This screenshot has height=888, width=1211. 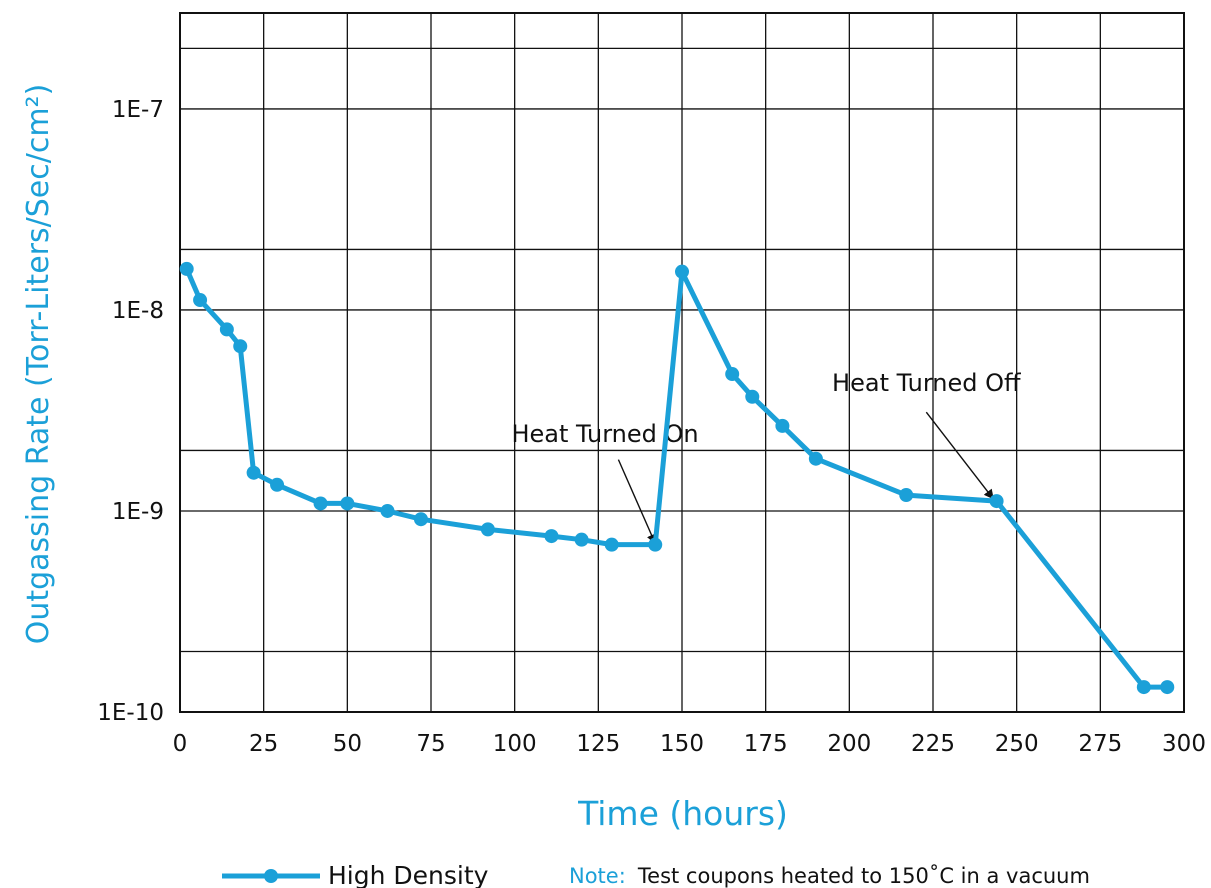 I want to click on annotation-label-1: Heat Turned Off, so click(x=926, y=383).